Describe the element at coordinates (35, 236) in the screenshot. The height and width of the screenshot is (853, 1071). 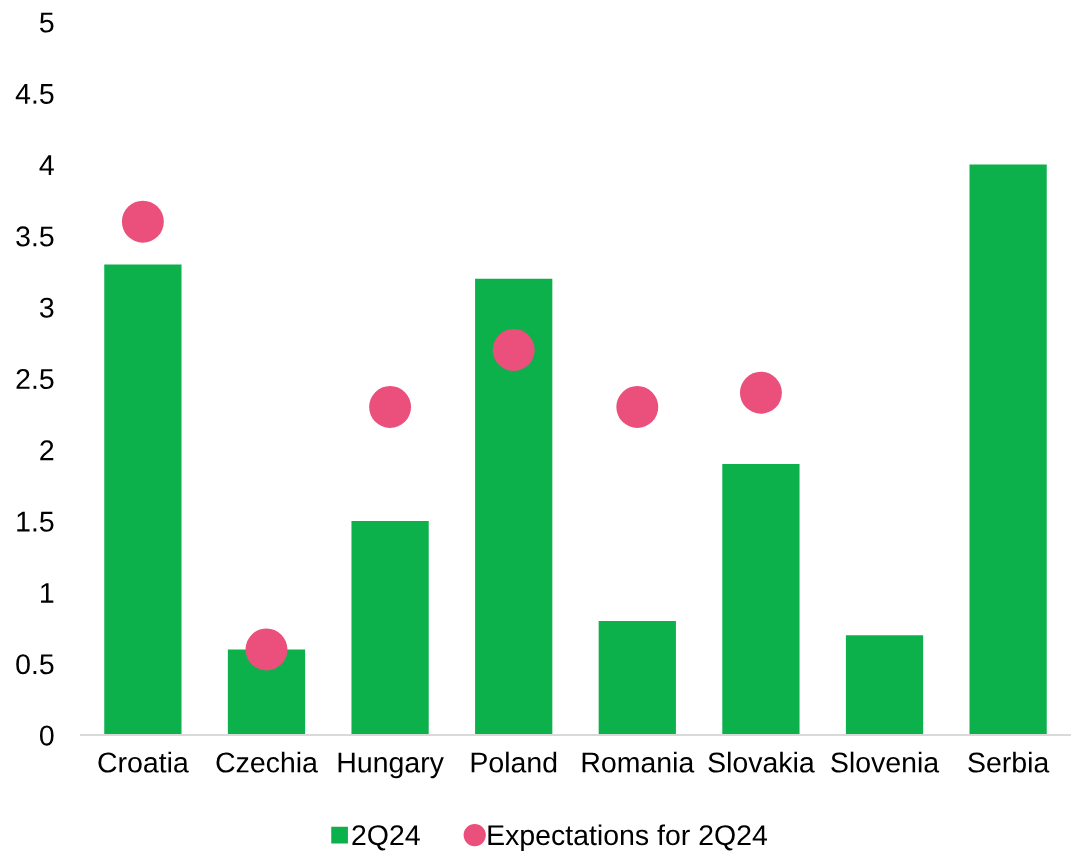
I see `y-tick-label: 3.5` at that location.